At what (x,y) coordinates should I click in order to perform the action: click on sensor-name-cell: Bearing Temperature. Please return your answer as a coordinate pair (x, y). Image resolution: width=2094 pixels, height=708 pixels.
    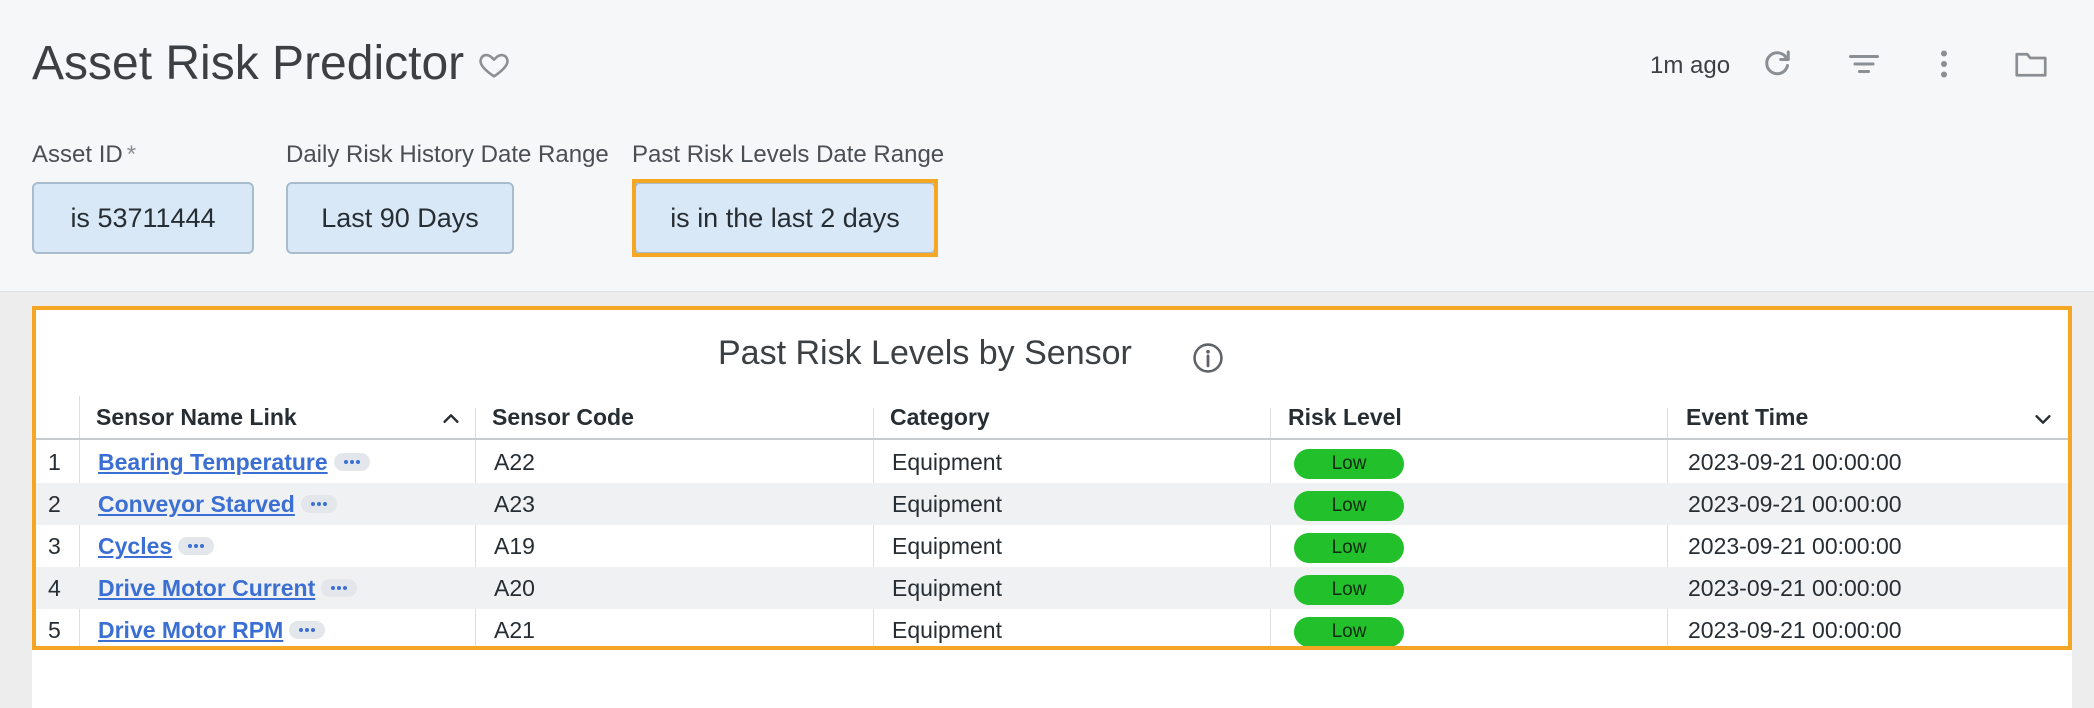
    Looking at the image, I should click on (234, 462).